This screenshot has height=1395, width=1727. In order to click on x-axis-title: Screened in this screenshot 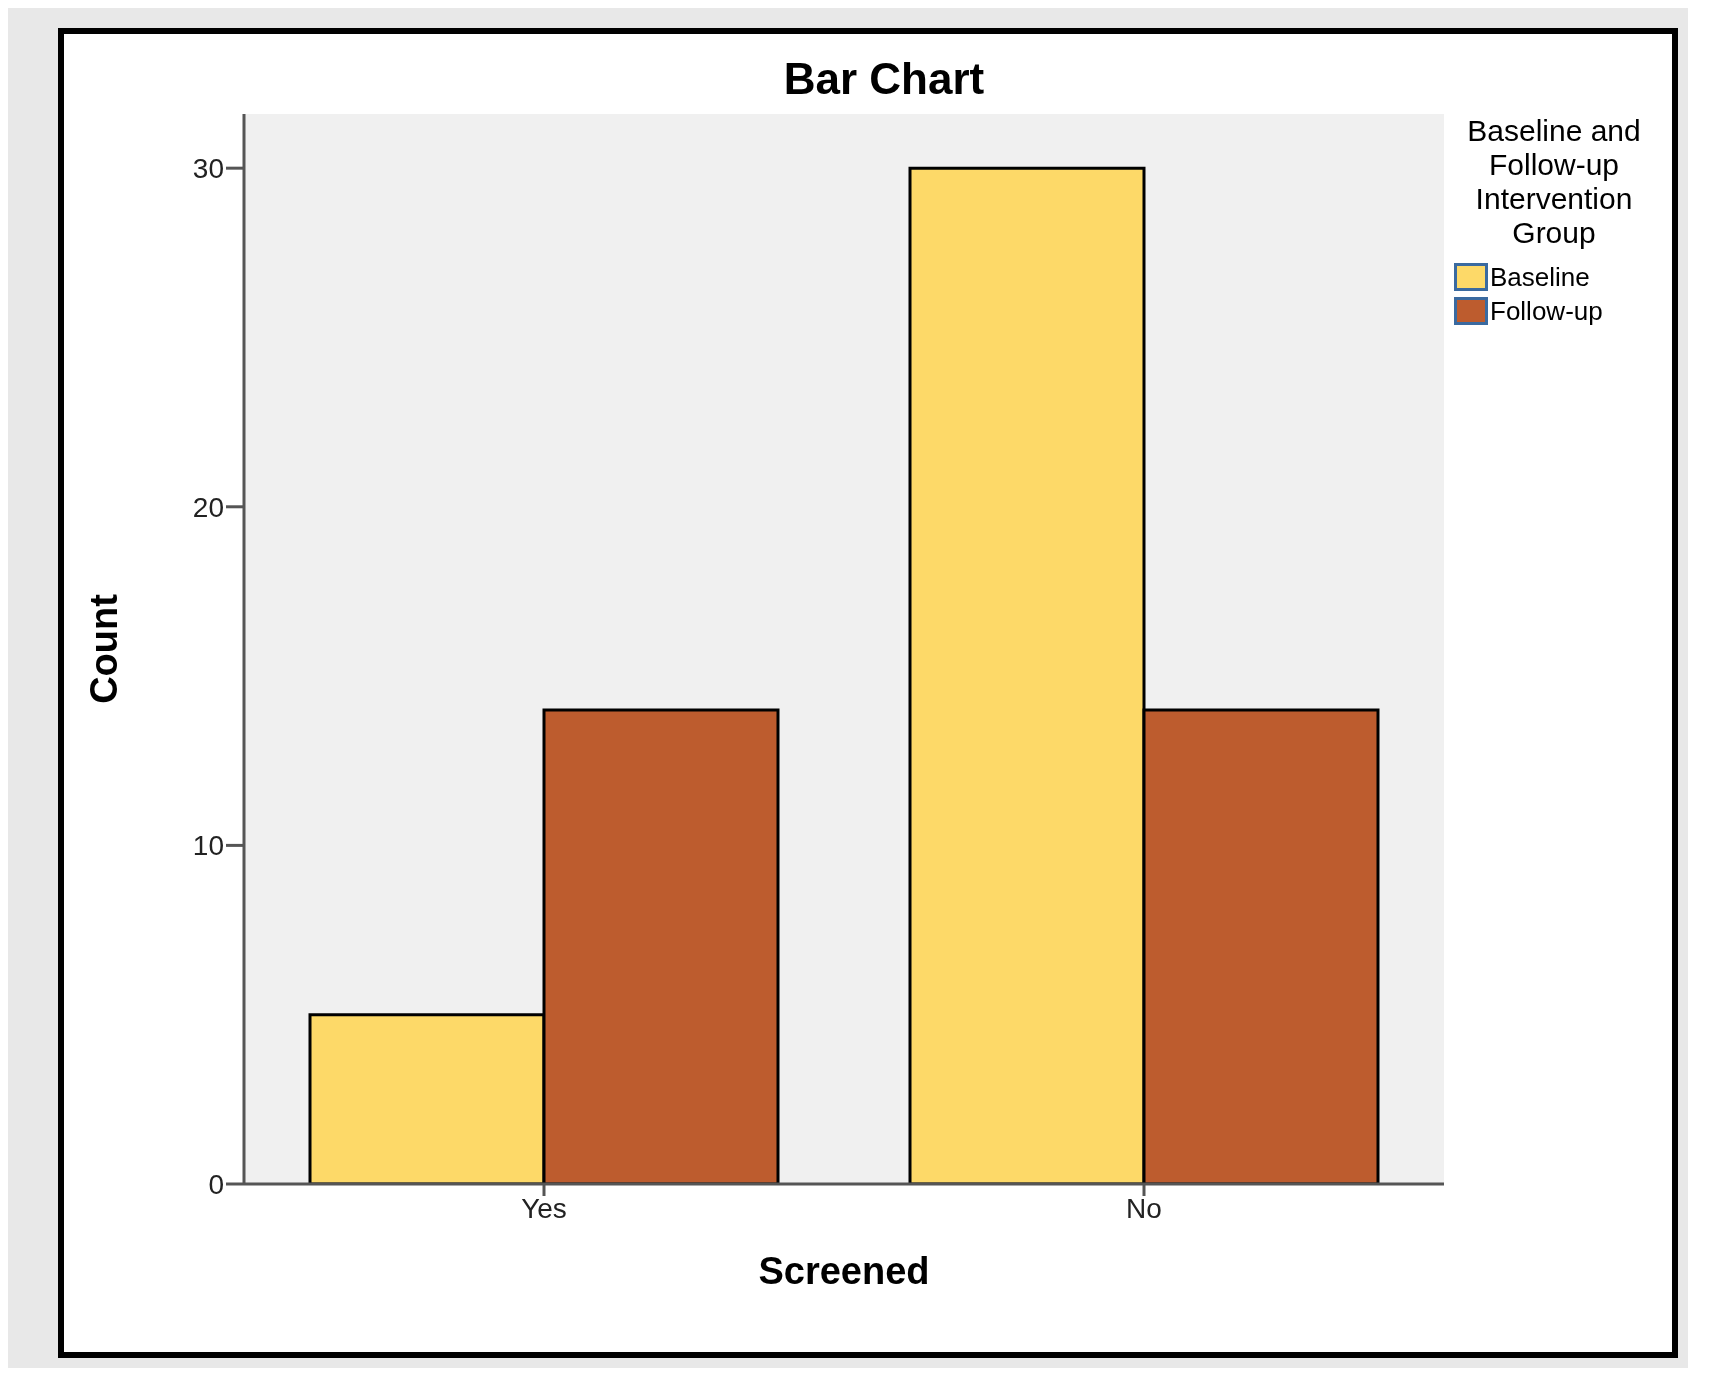, I will do `click(844, 1271)`.